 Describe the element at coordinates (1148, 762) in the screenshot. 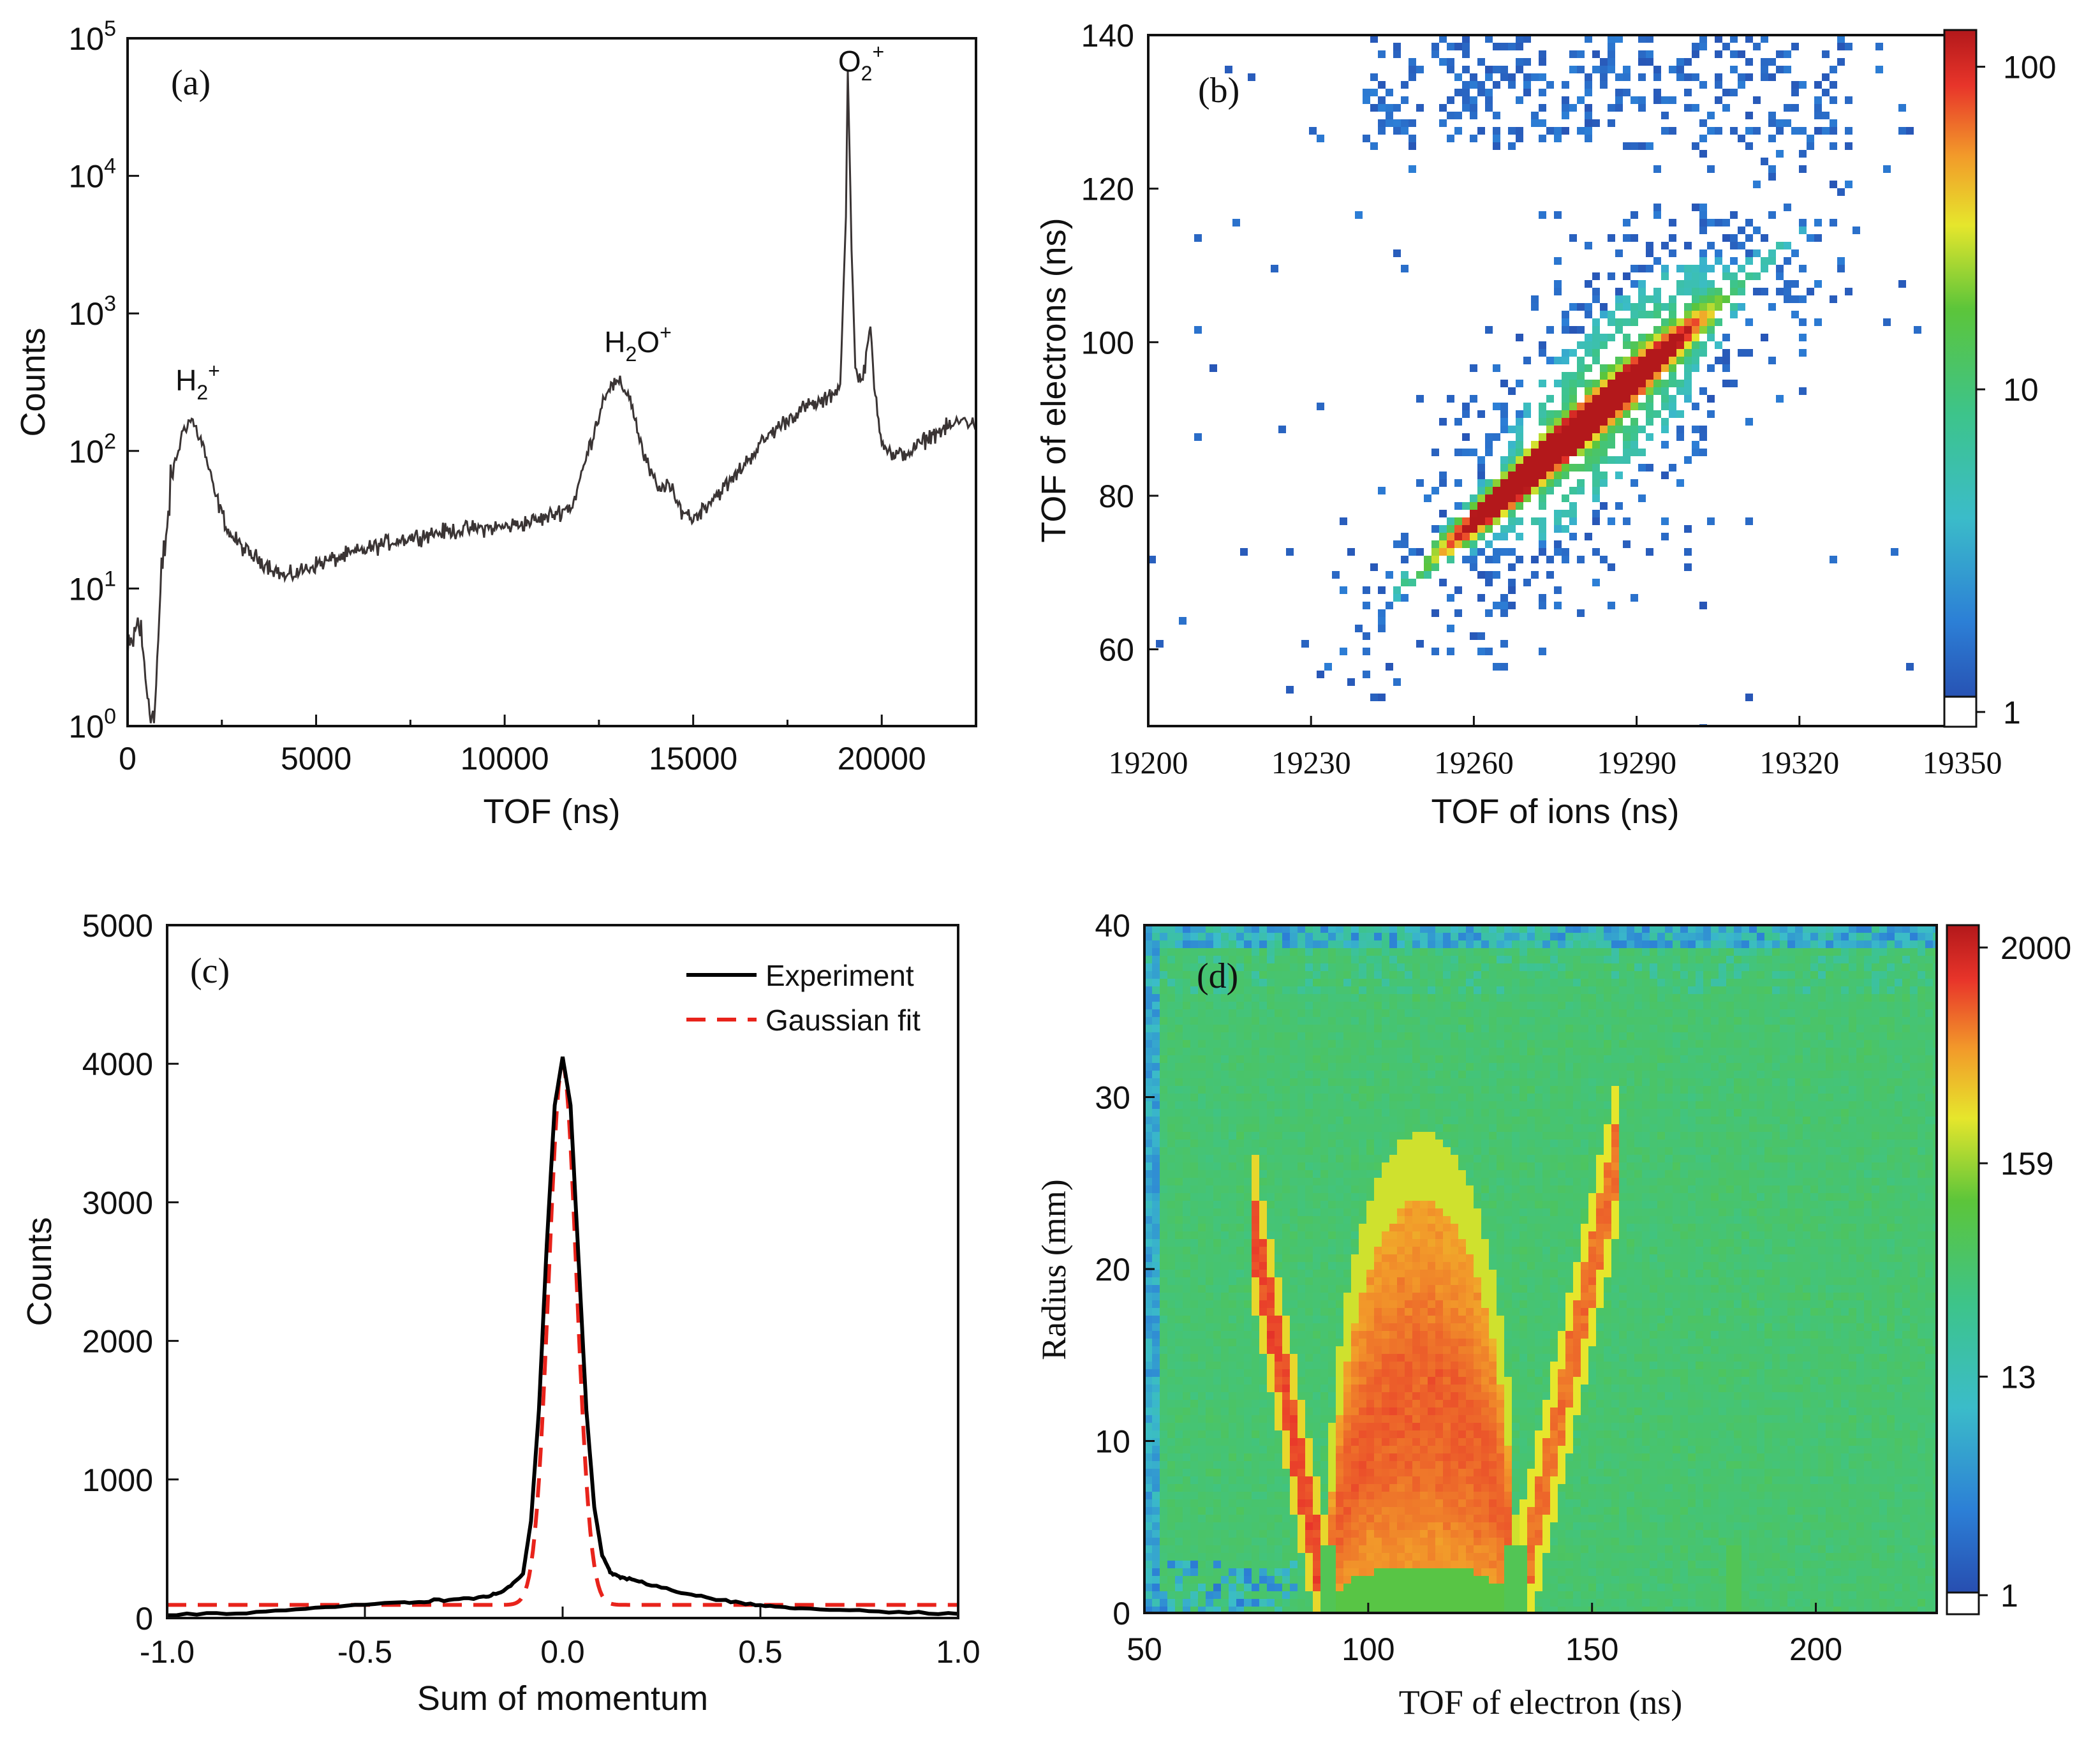

I see `panel-b-x-tick-label: 19200` at that location.